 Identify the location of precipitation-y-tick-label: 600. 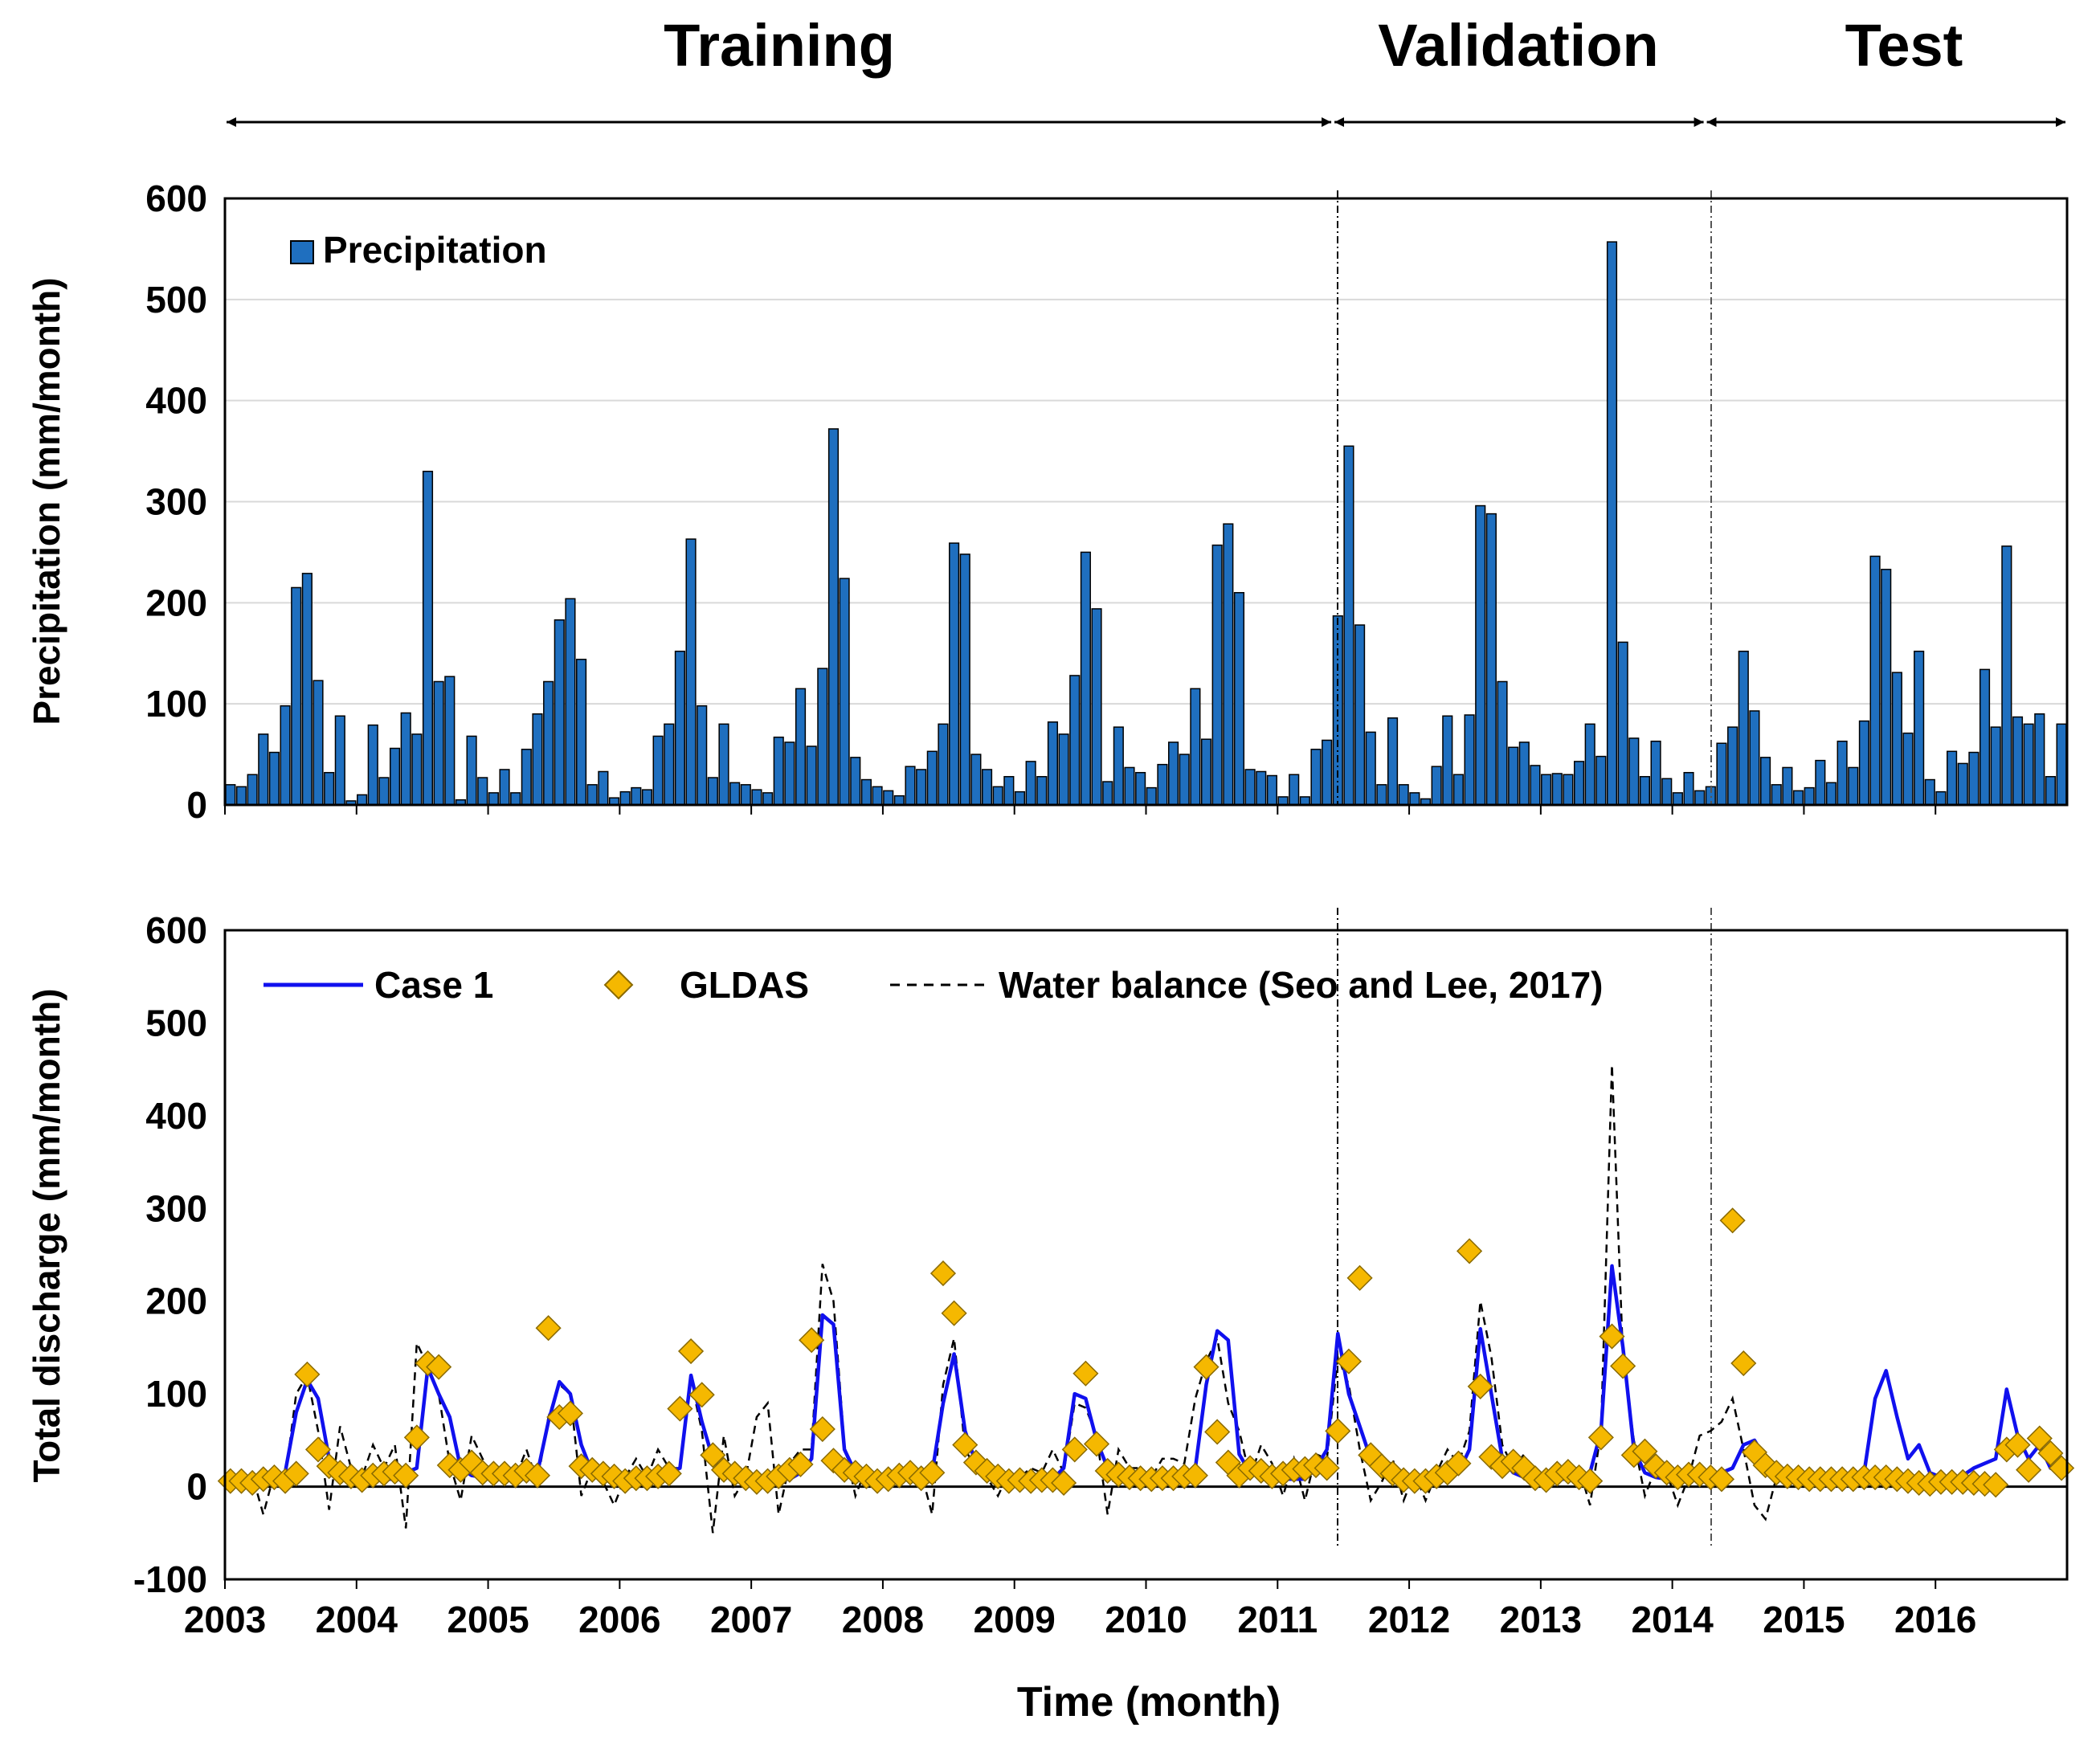
(176, 198).